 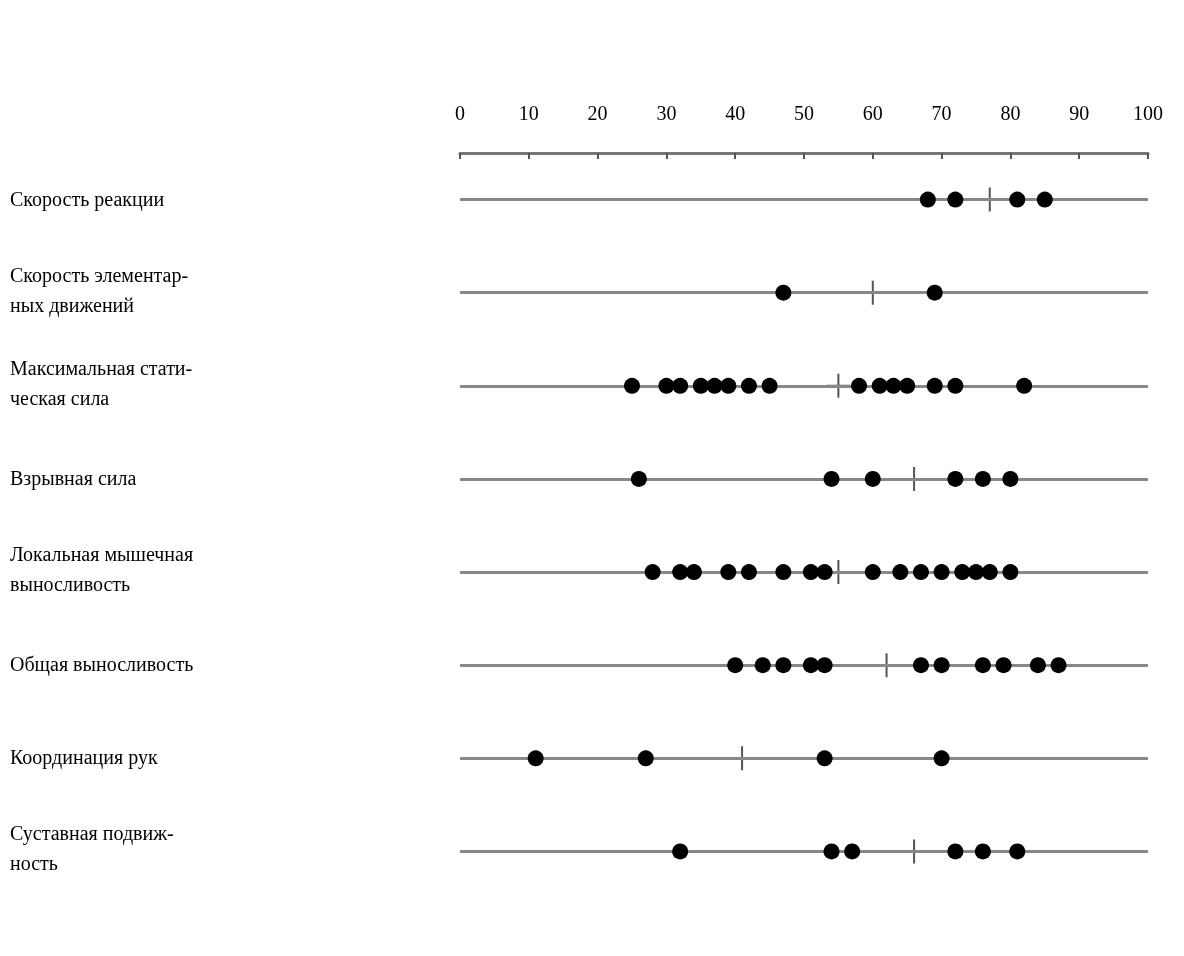 I want to click on x2-tick-label: 10, so click(x=528, y=113).